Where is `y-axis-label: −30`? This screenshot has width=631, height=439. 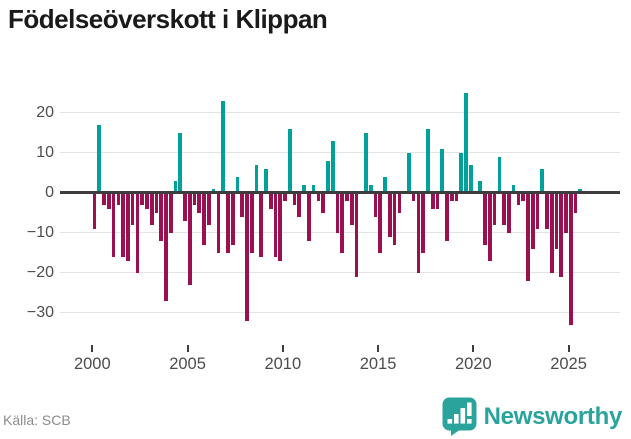 y-axis-label: −30 is located at coordinates (40, 312).